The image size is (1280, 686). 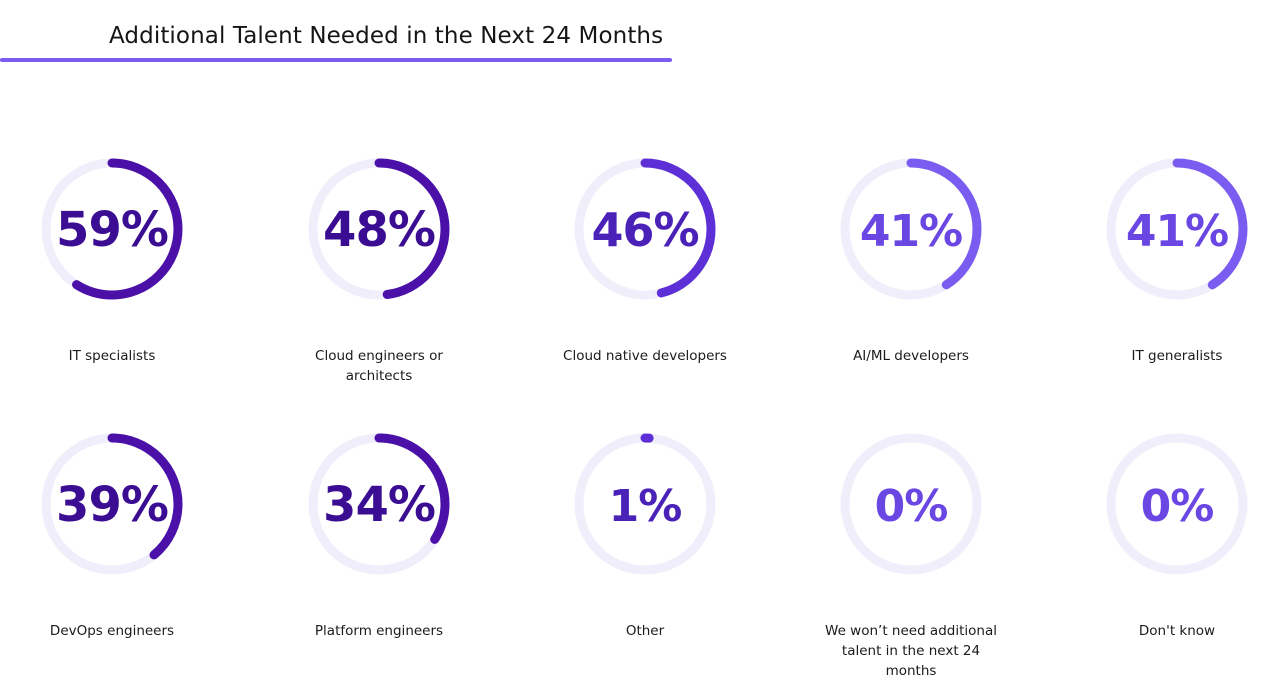 I want to click on ring-cloud-engineers-or-architects: 48%, so click(x=379, y=229).